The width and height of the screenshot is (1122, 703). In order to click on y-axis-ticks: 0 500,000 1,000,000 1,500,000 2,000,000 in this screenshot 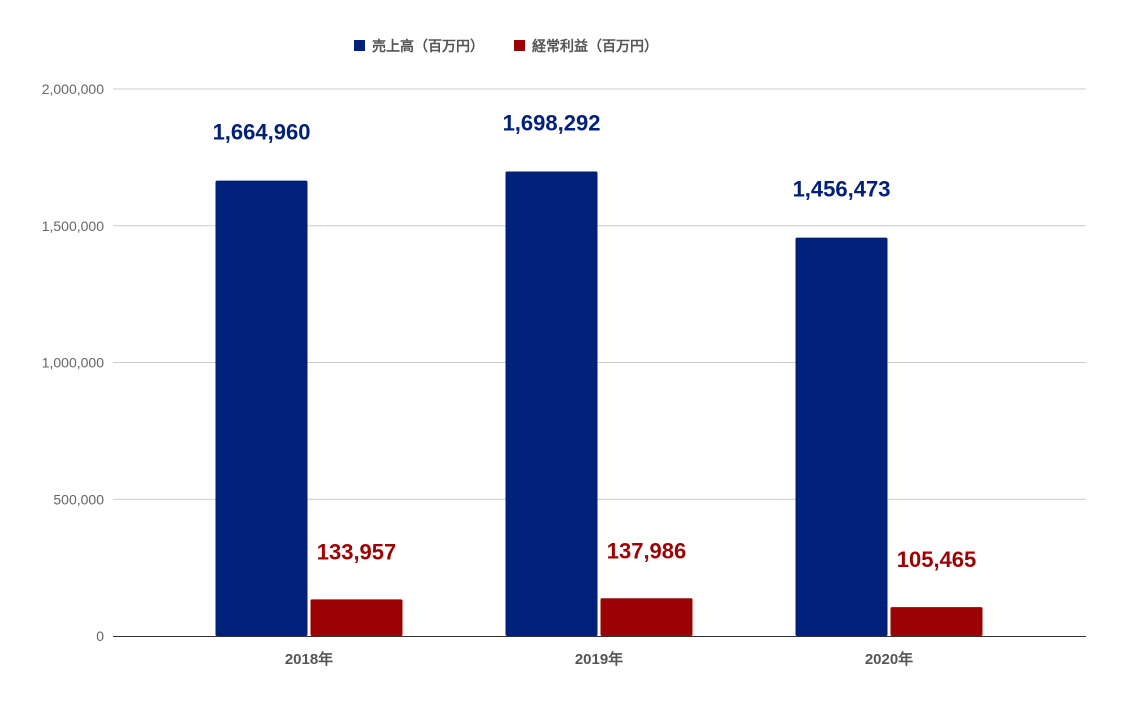, I will do `click(73, 362)`.